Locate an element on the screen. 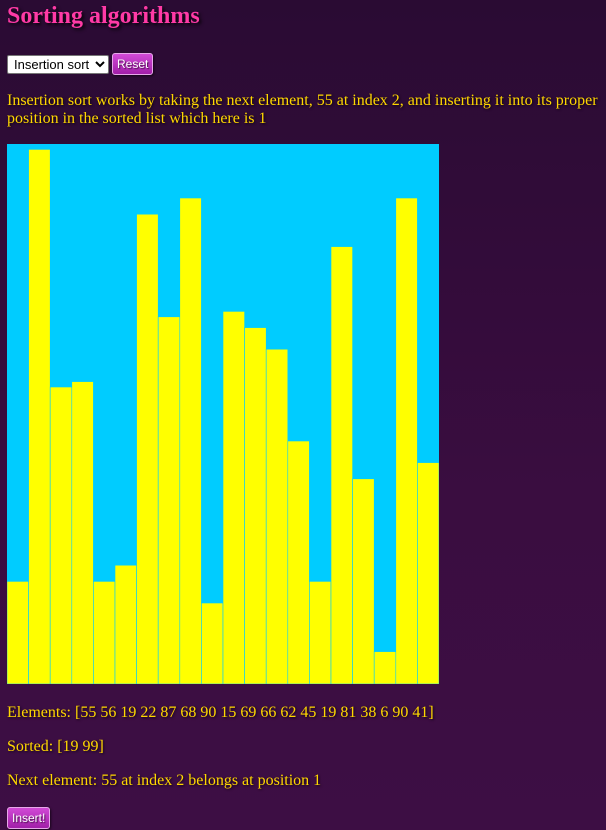  insert-button: Insert! is located at coordinates (29, 818).